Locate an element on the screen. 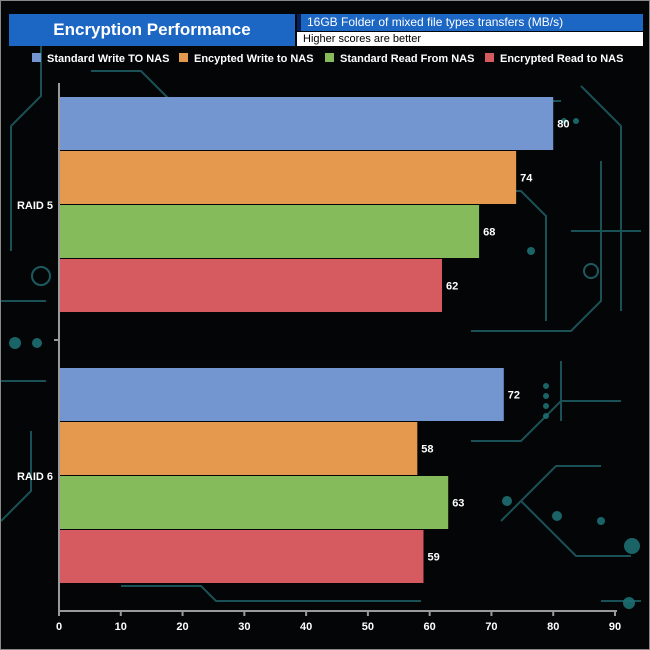 The image size is (650, 650). data-label: 72 is located at coordinates (514, 396).